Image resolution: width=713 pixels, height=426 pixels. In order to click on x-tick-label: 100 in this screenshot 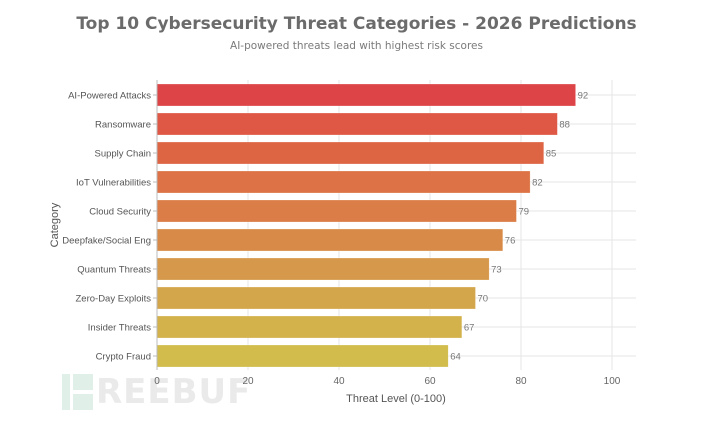, I will do `click(612, 381)`.